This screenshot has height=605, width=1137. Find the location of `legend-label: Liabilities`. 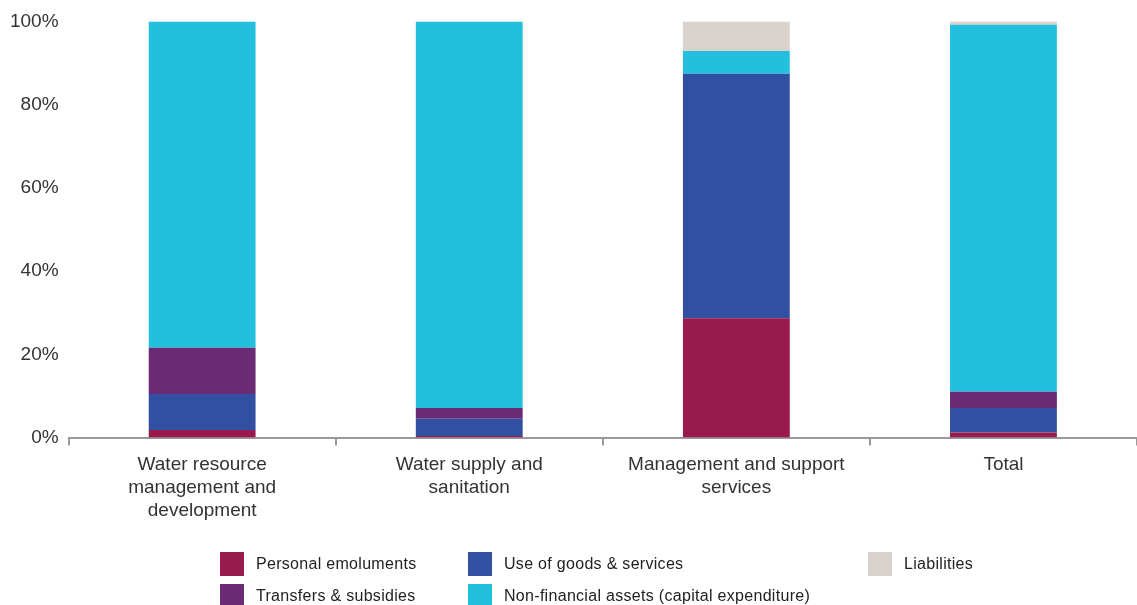

legend-label: Liabilities is located at coordinates (939, 564).